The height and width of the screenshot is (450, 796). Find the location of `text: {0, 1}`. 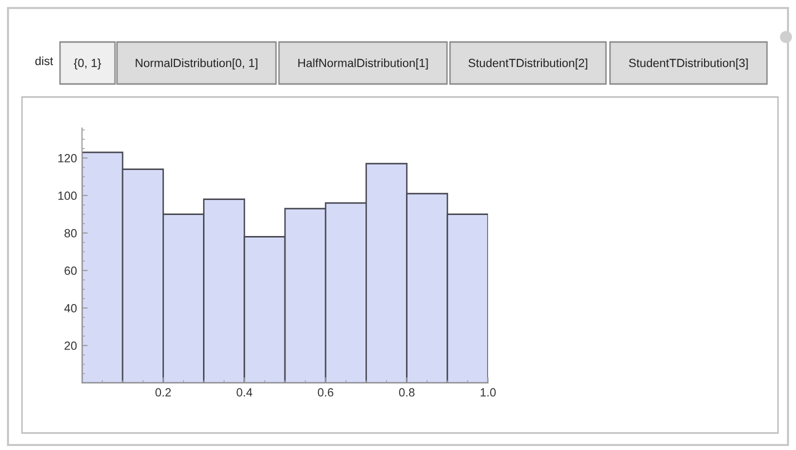

text: {0, 1} is located at coordinates (88, 64).